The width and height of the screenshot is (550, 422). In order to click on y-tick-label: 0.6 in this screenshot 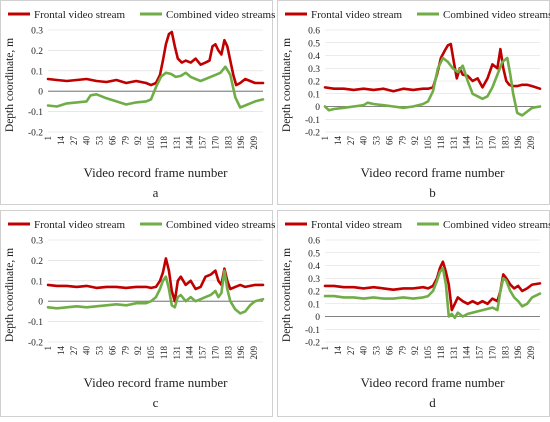, I will do `click(314, 32)`.